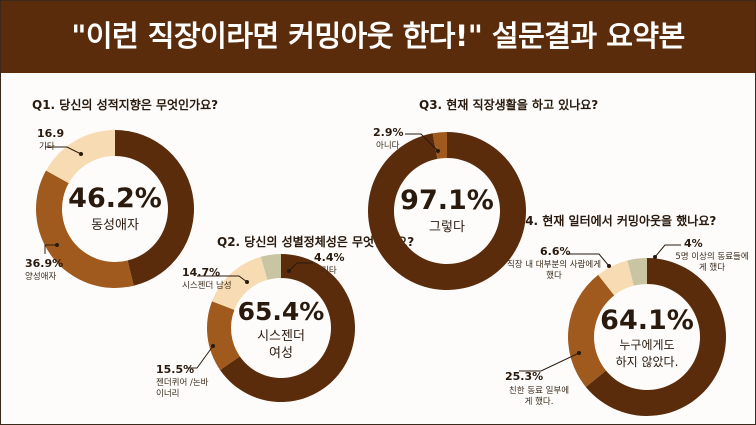 The height and width of the screenshot is (425, 756). Describe the element at coordinates (646, 345) in the screenshot. I see `donut-center-label: 누구에게도` at that location.